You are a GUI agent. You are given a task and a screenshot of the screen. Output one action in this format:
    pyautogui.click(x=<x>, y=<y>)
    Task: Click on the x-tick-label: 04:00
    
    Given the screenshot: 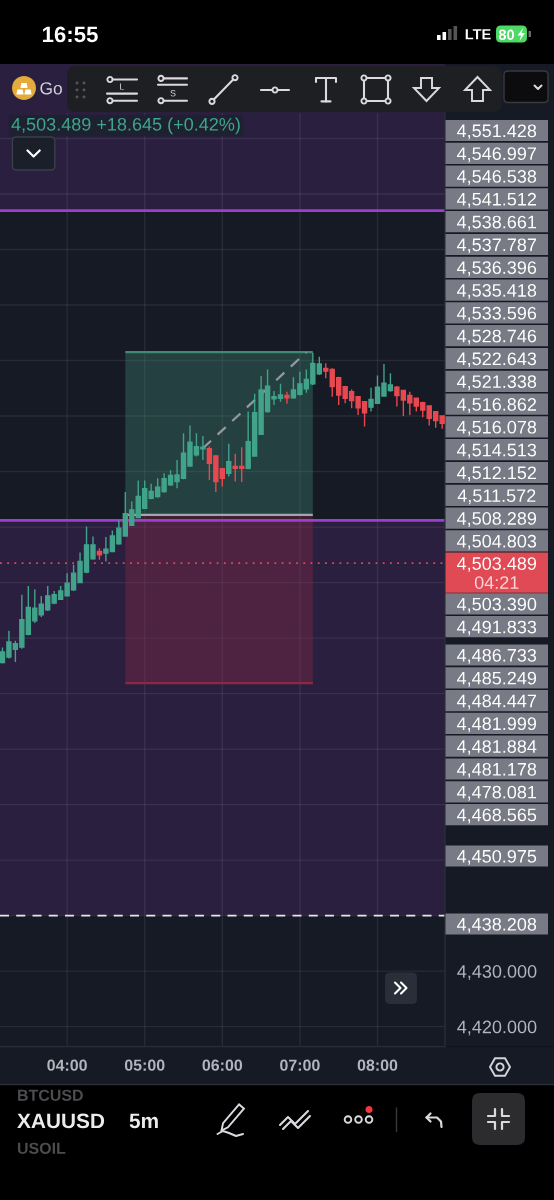 What is the action you would take?
    pyautogui.click(x=67, y=1065)
    